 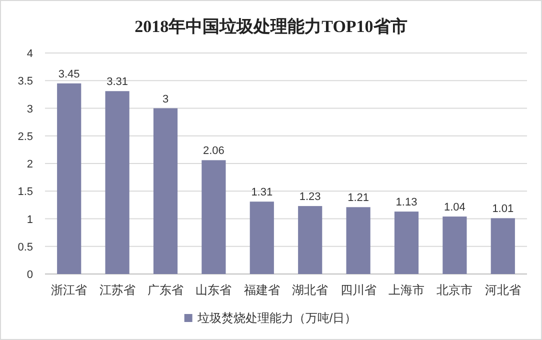 I want to click on data-label: 3.31, so click(x=117, y=82).